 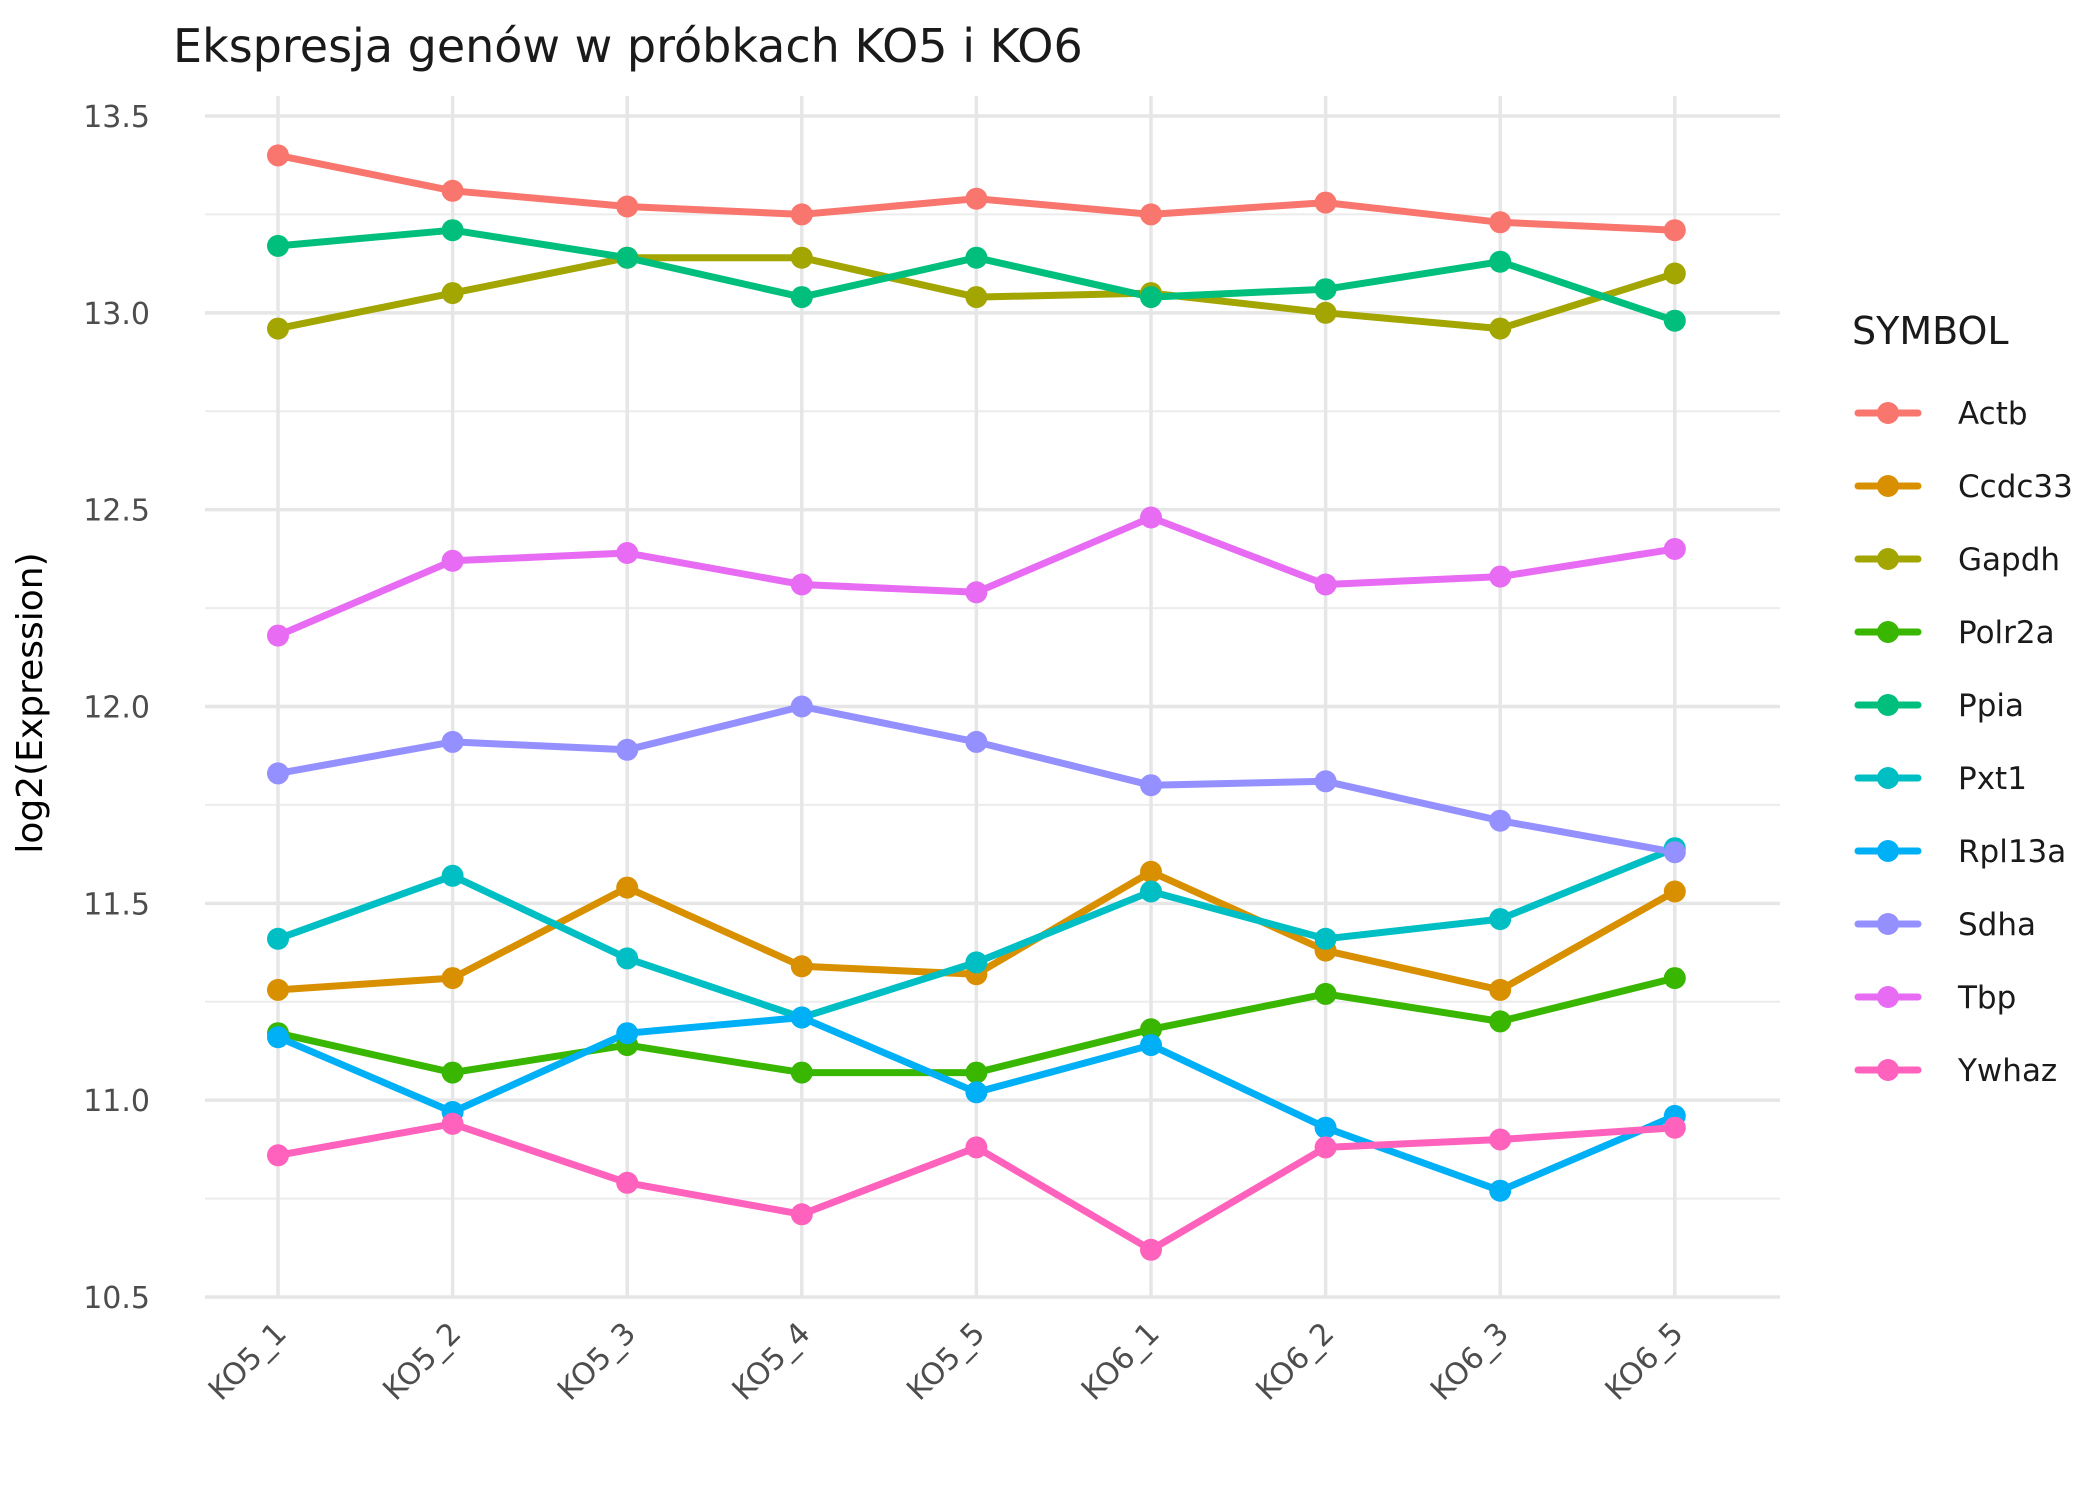 I want to click on y-tick-label: 13.0, so click(x=116, y=314).